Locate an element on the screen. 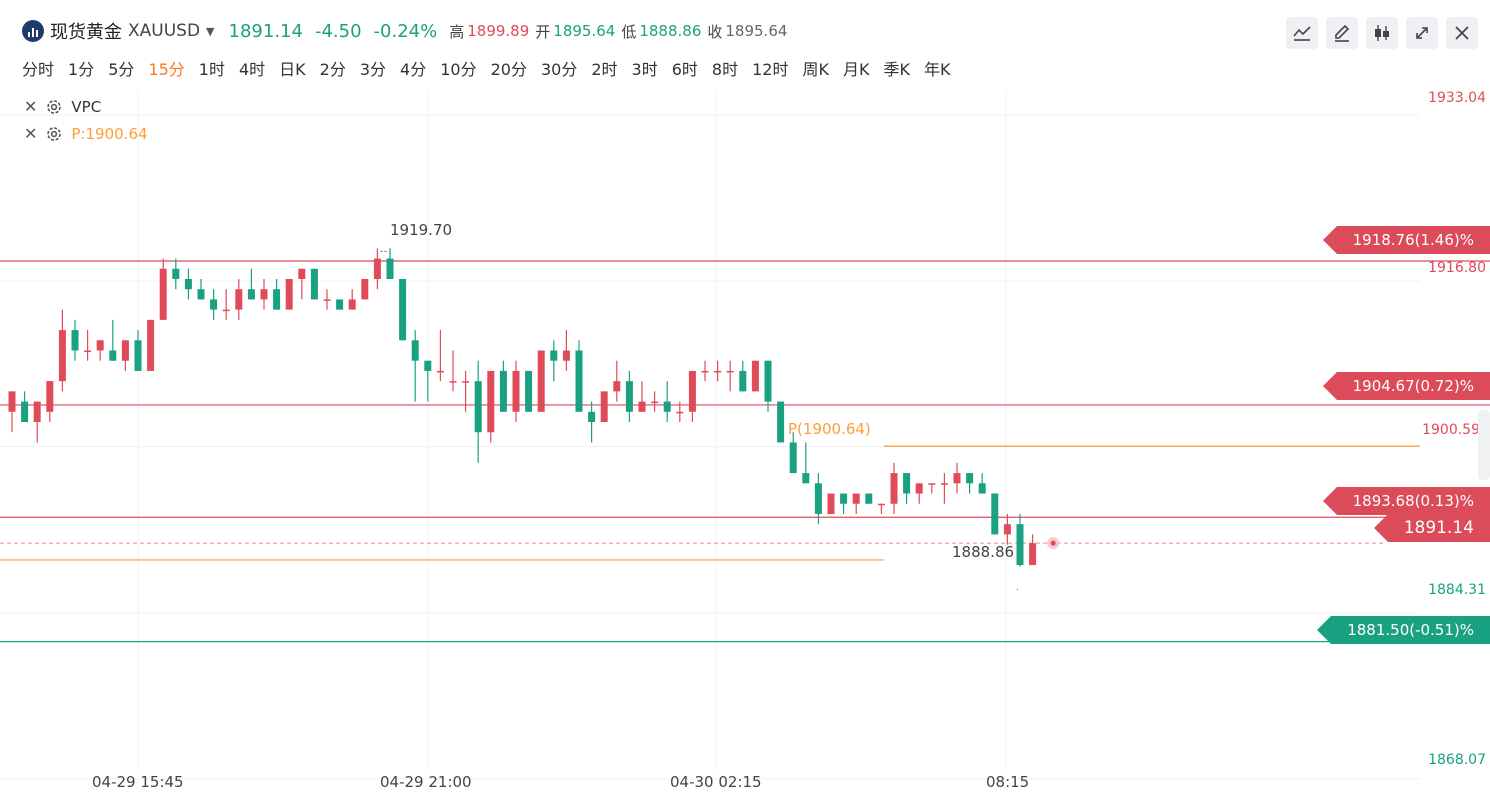 Image resolution: width=1490 pixels, height=800 pixels. tab-timeframe: 季K is located at coordinates (896, 69).